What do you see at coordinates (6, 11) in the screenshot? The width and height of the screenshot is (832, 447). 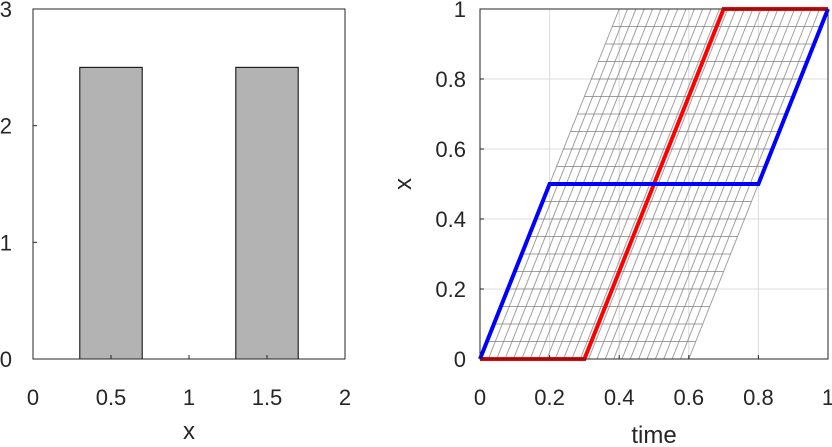 I see `y-tick-label: 3` at bounding box center [6, 11].